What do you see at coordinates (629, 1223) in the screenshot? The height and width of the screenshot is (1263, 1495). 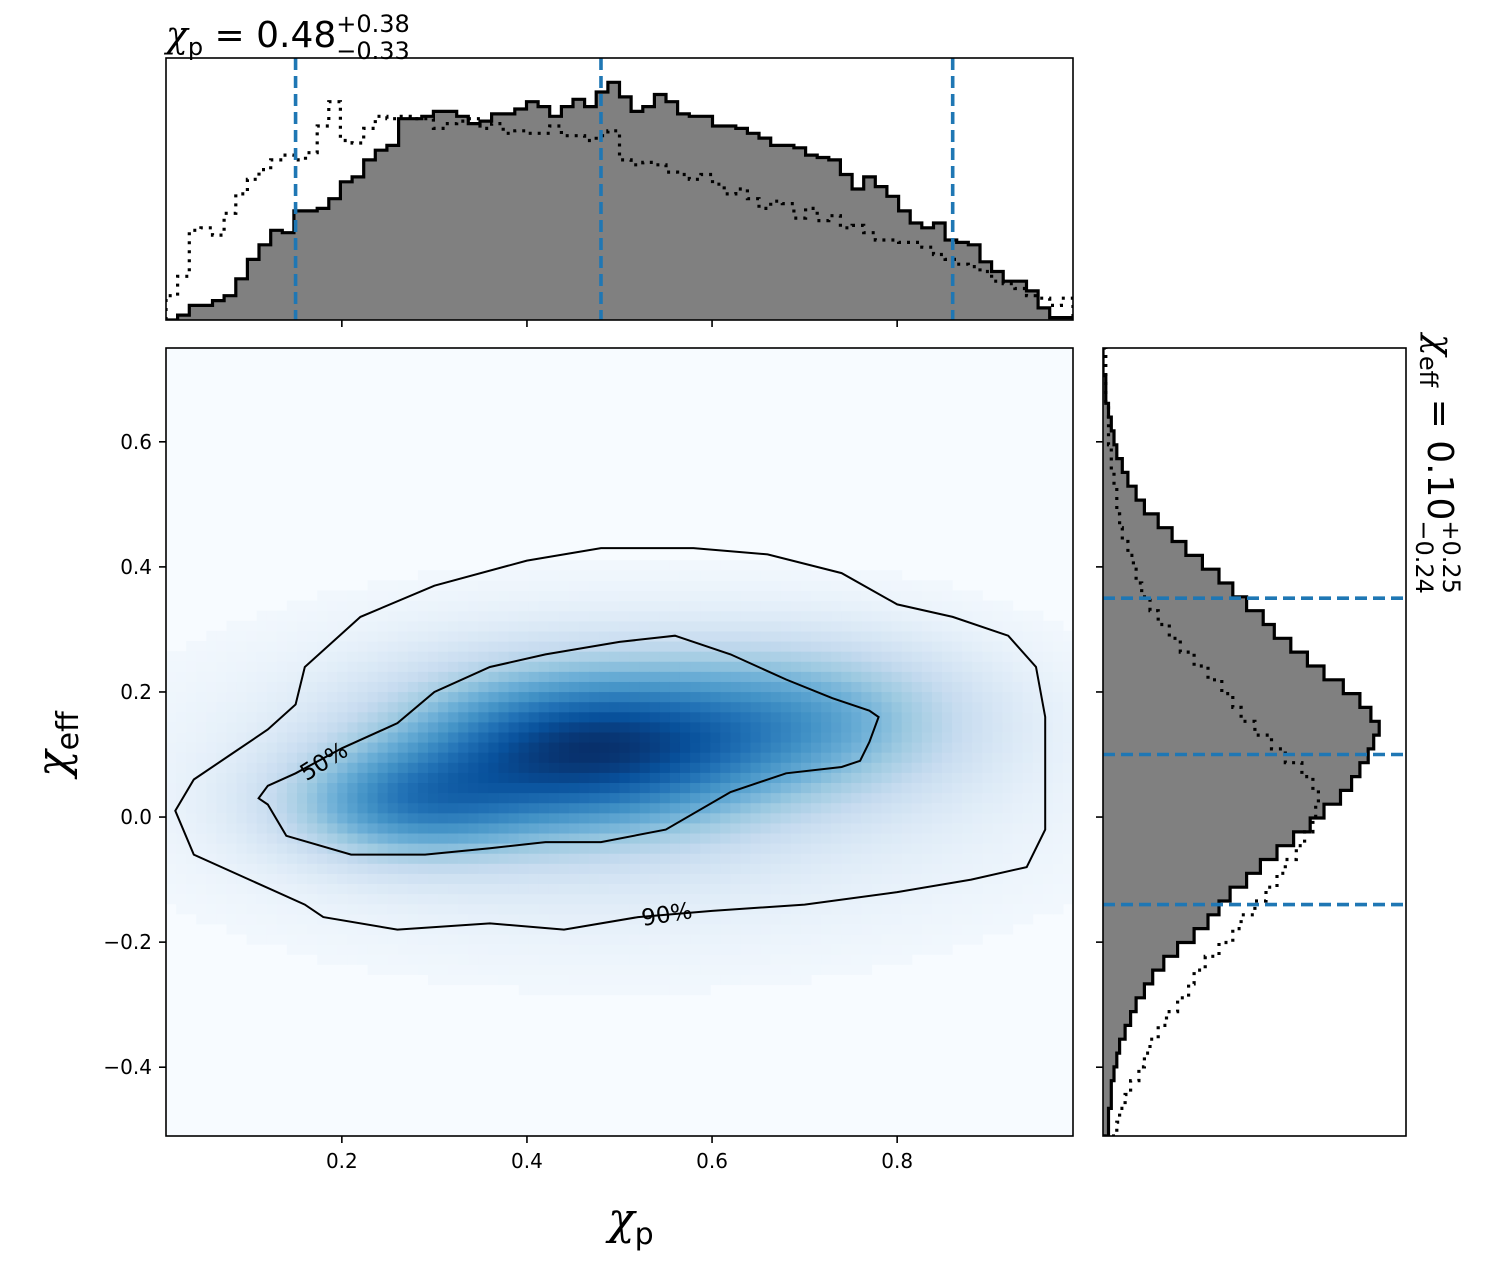 I see `x-axis-label: χp` at bounding box center [629, 1223].